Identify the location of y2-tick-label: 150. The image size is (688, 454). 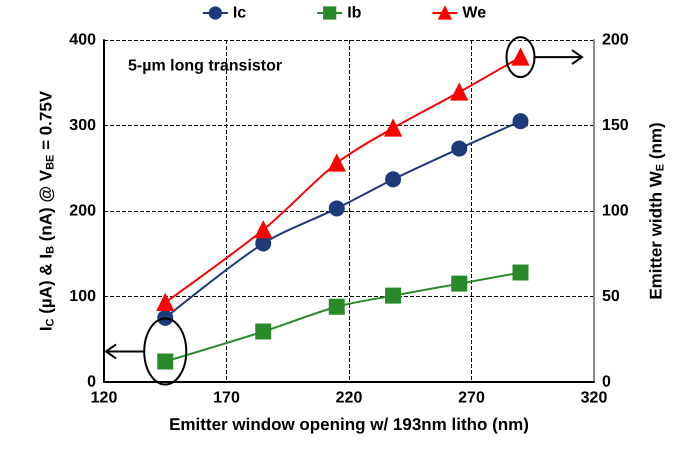
(615, 125).